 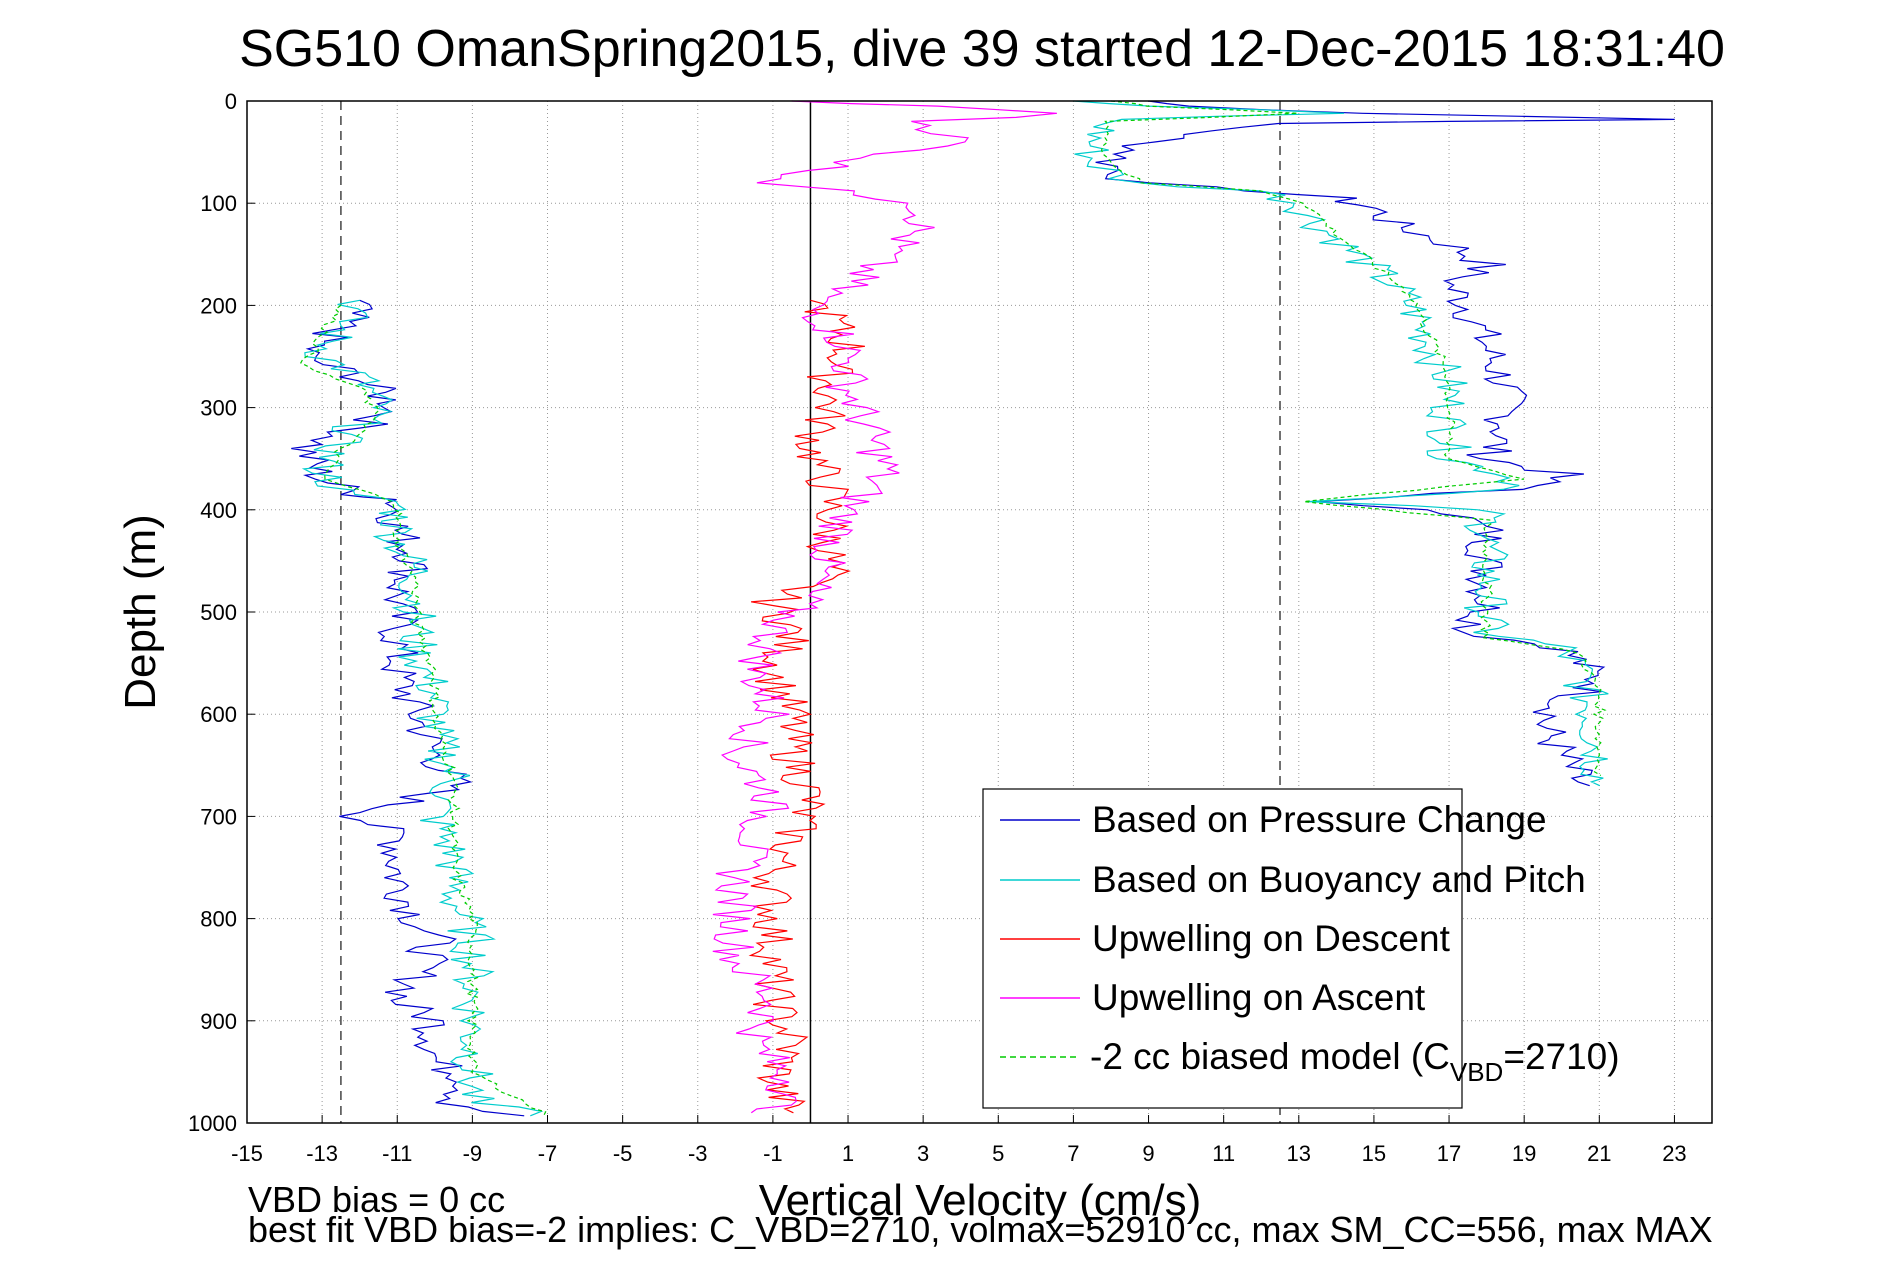 I want to click on y-tick-label: 1000, so click(x=212, y=1123).